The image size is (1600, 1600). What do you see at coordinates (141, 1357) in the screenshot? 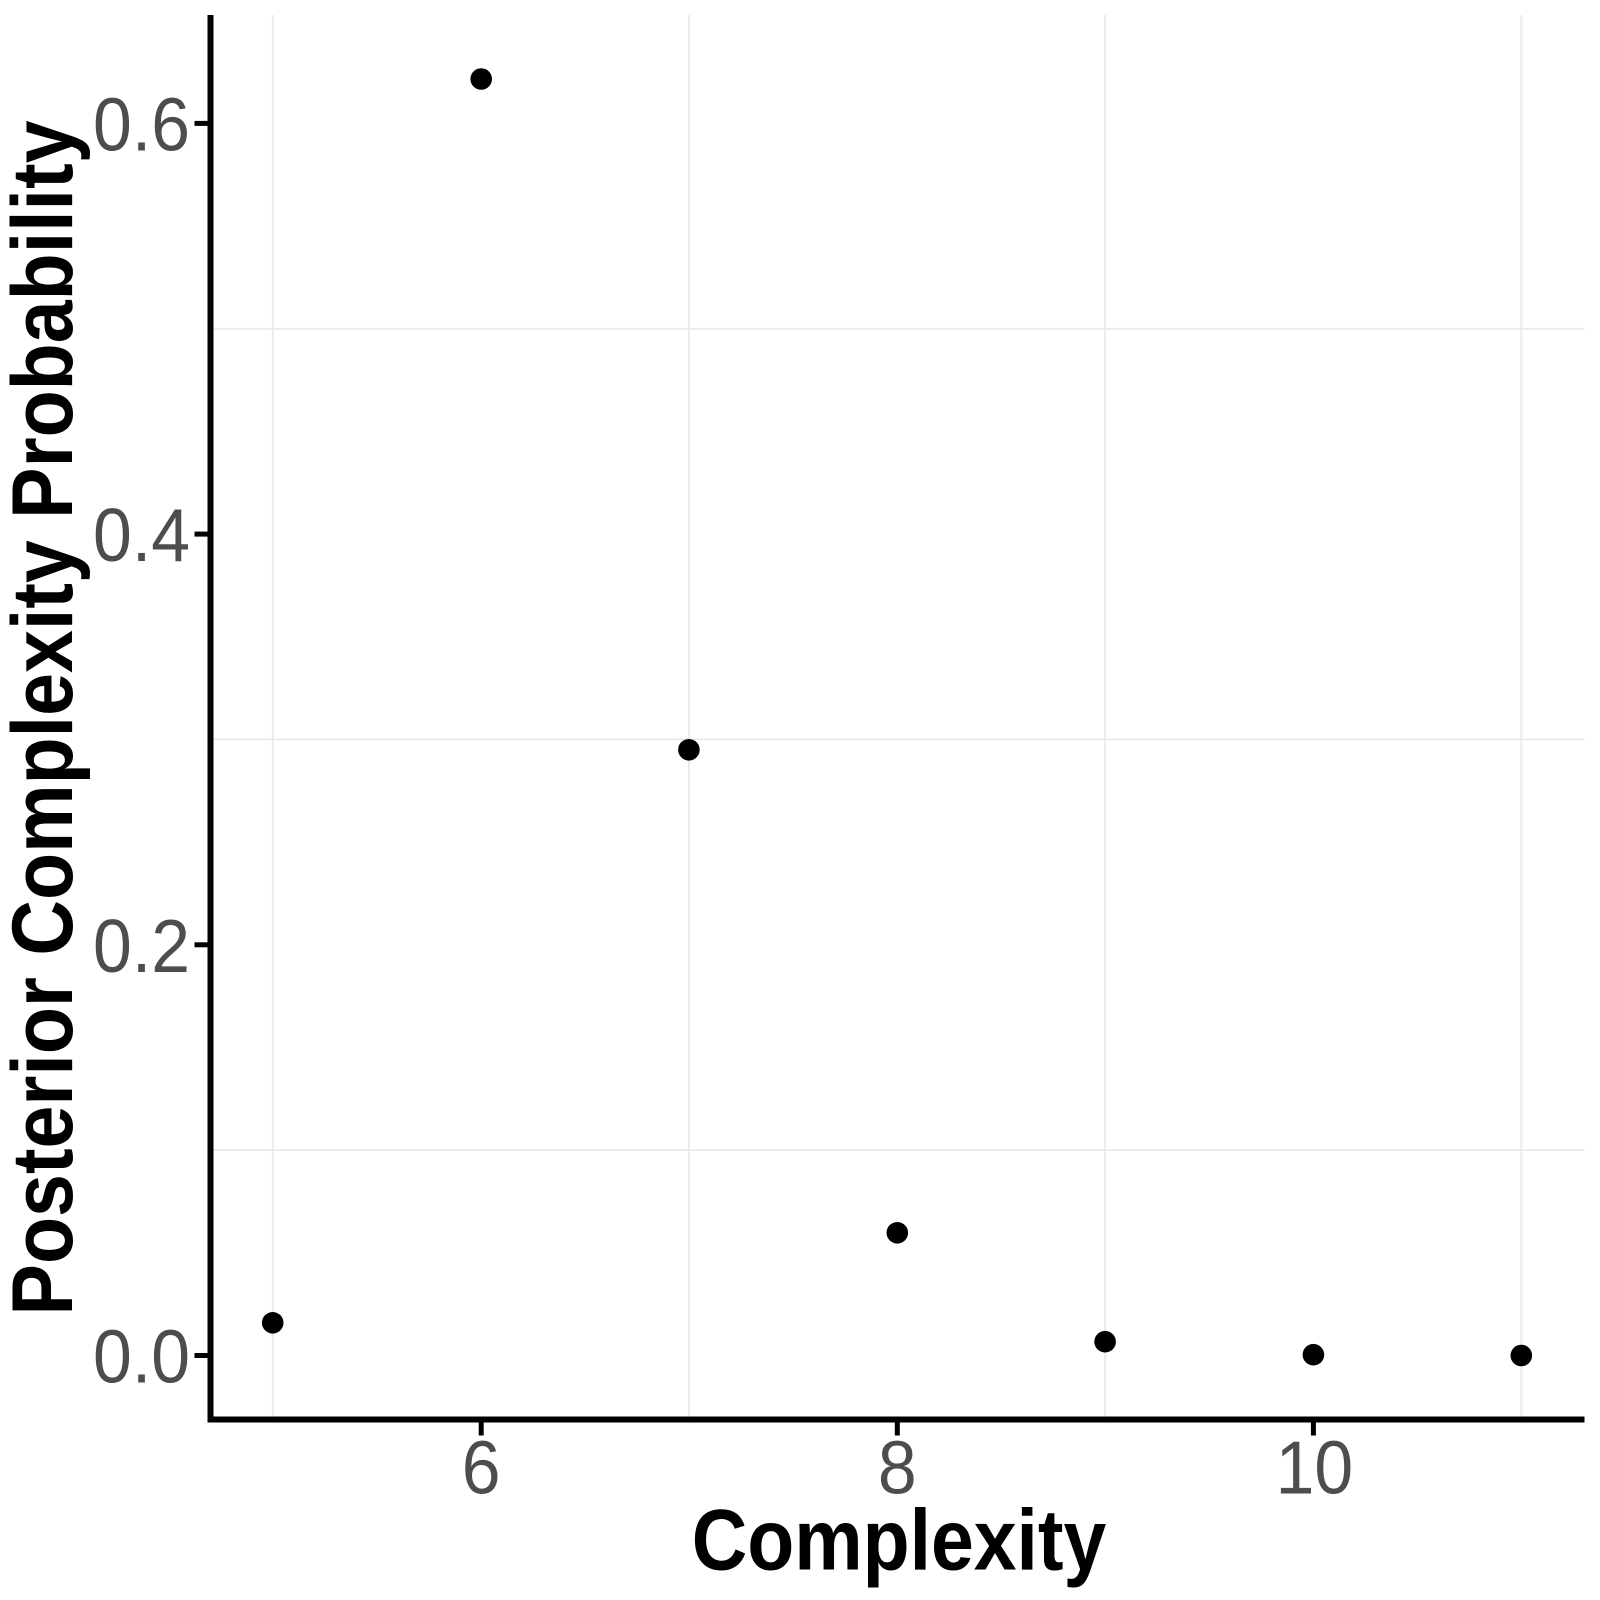
I see `svg-text: 0.0` at bounding box center [141, 1357].